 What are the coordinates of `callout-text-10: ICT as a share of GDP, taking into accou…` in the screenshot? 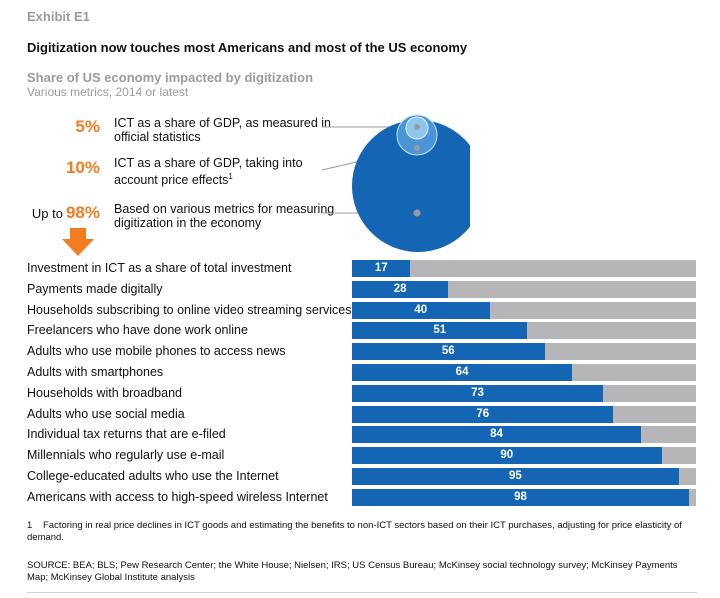 It's located at (229, 171).